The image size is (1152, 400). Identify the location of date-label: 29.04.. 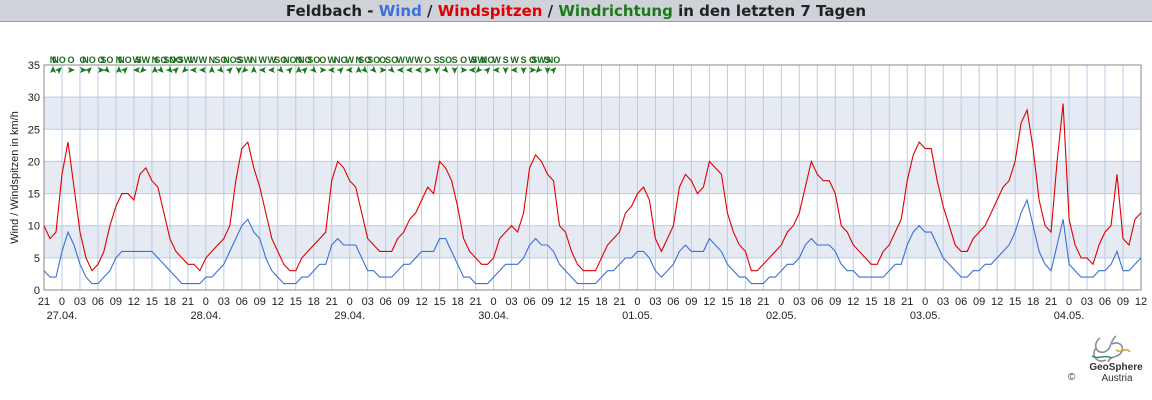
(349, 316).